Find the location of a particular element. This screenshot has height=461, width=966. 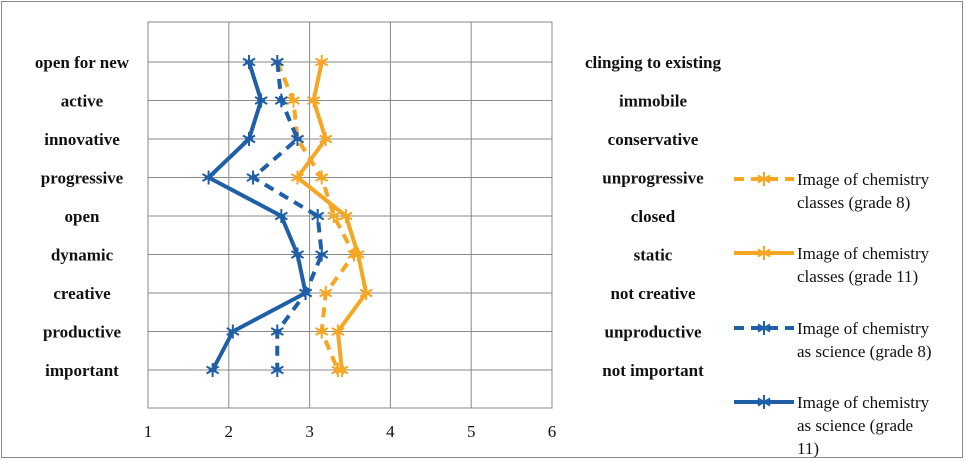

left-category-label: innovative is located at coordinates (82, 139).